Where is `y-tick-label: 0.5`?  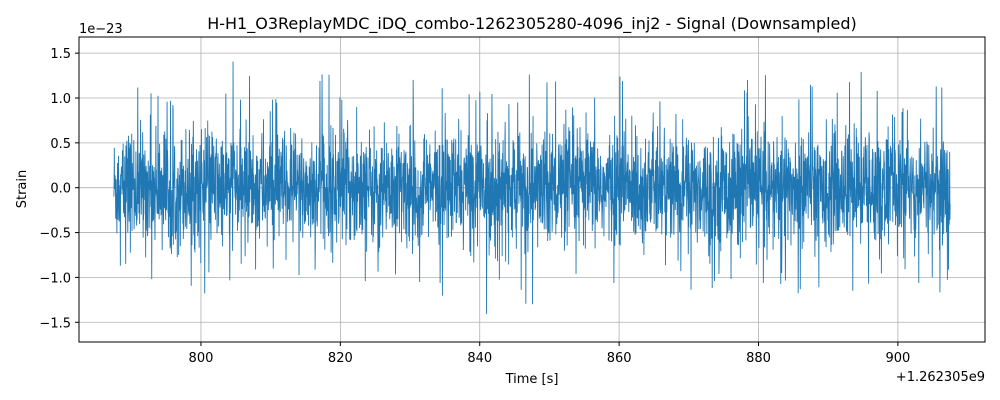
y-tick-label: 0.5 is located at coordinates (60, 144).